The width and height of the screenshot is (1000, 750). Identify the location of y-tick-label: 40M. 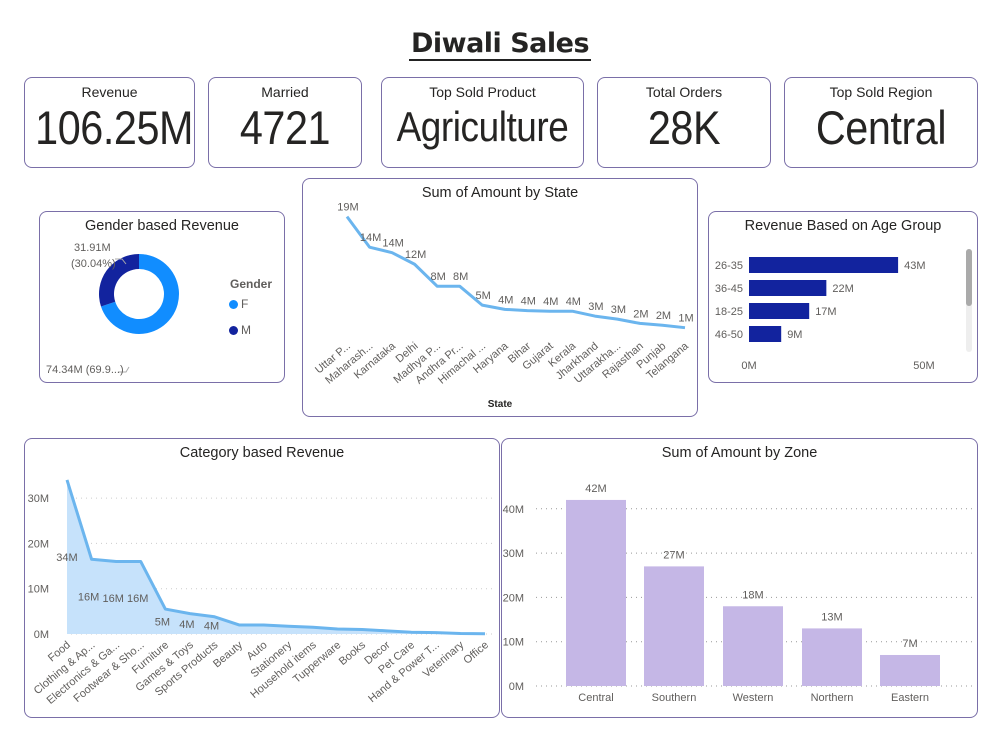
(513, 510).